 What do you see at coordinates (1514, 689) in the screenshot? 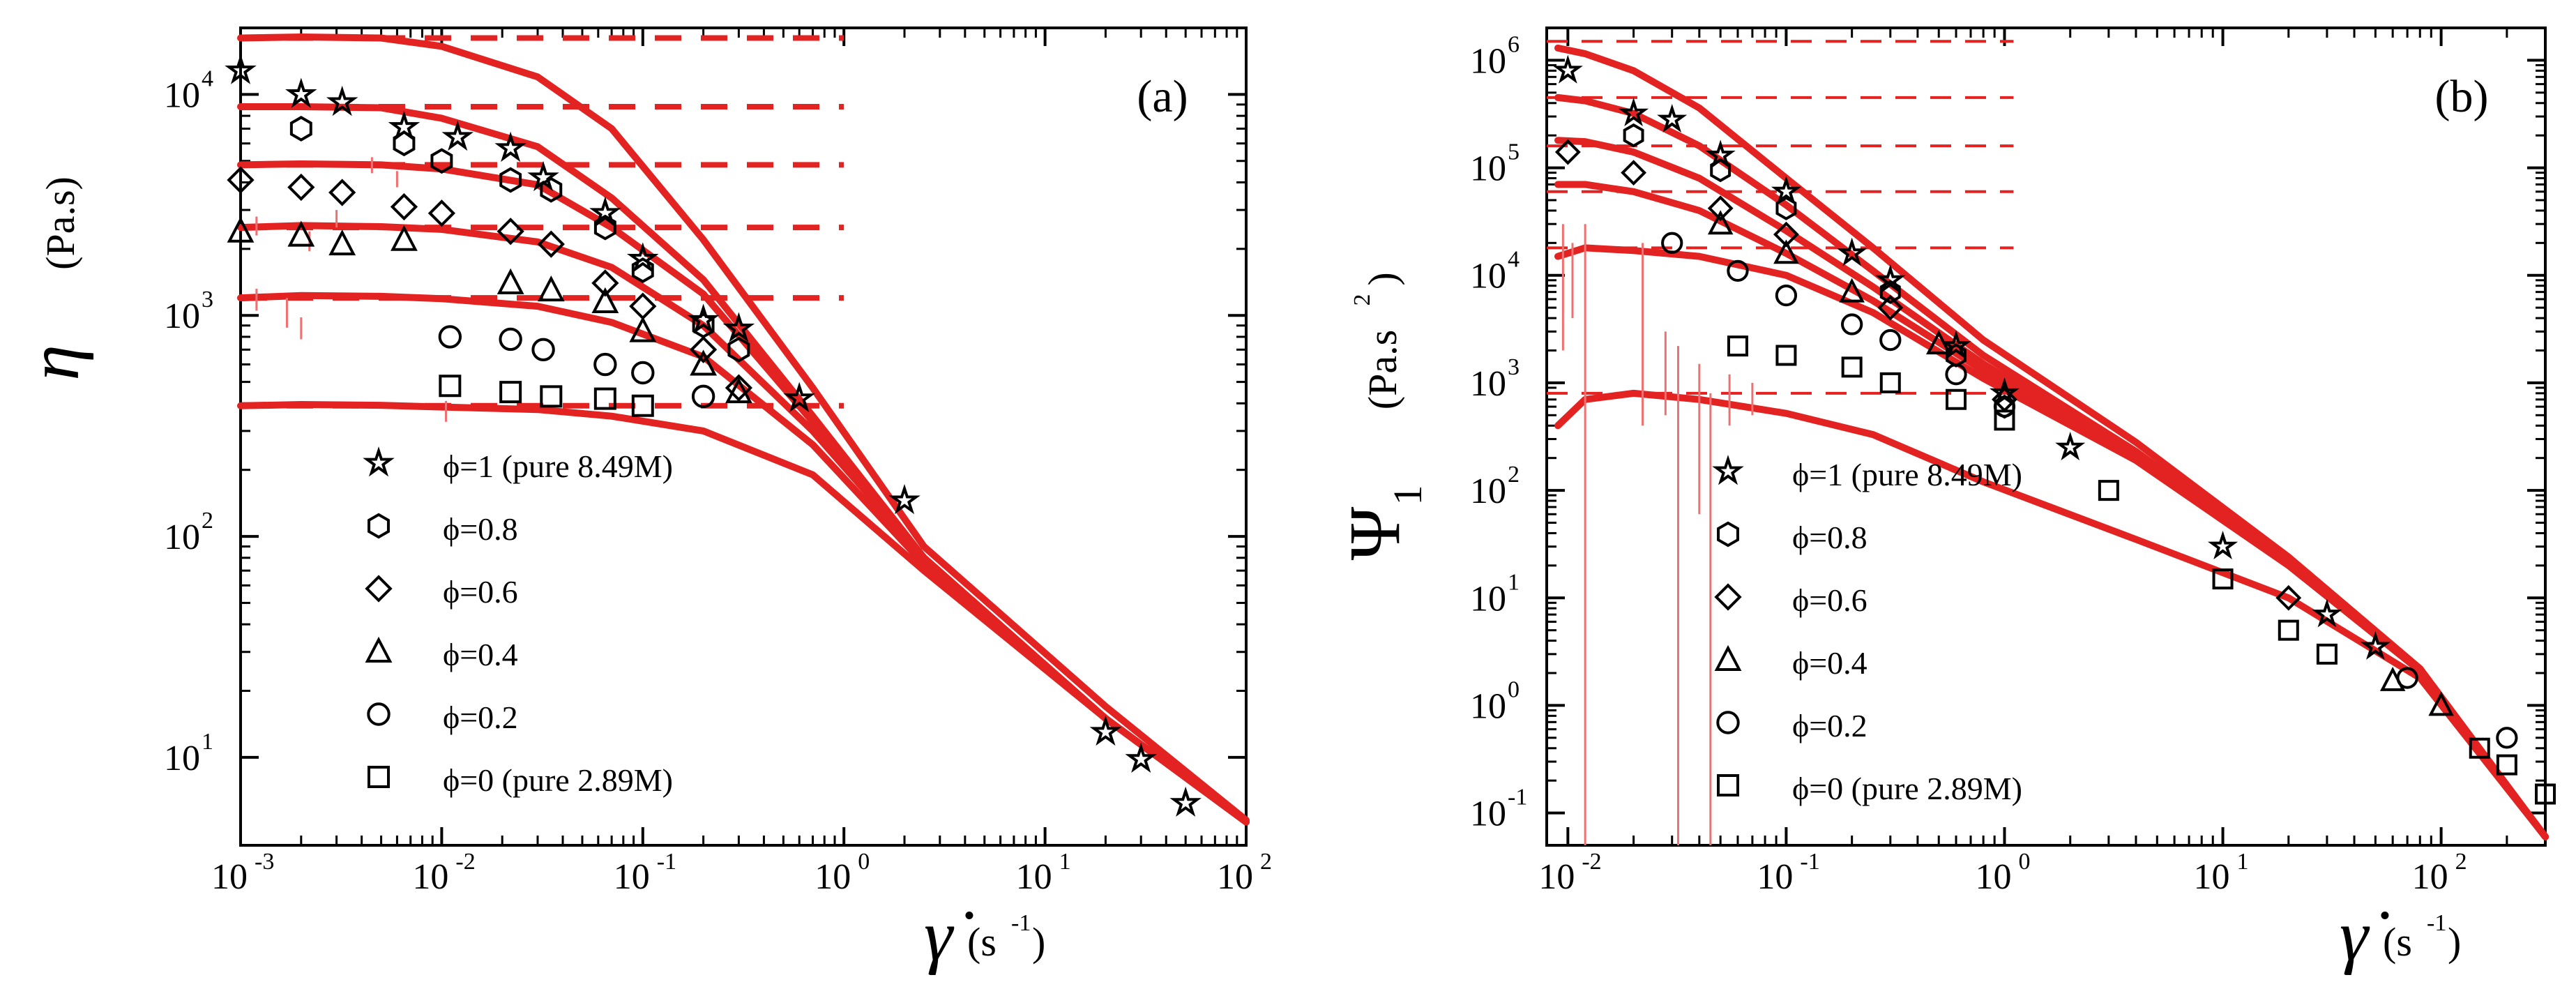
I see `y-tick-exponent: 0` at bounding box center [1514, 689].